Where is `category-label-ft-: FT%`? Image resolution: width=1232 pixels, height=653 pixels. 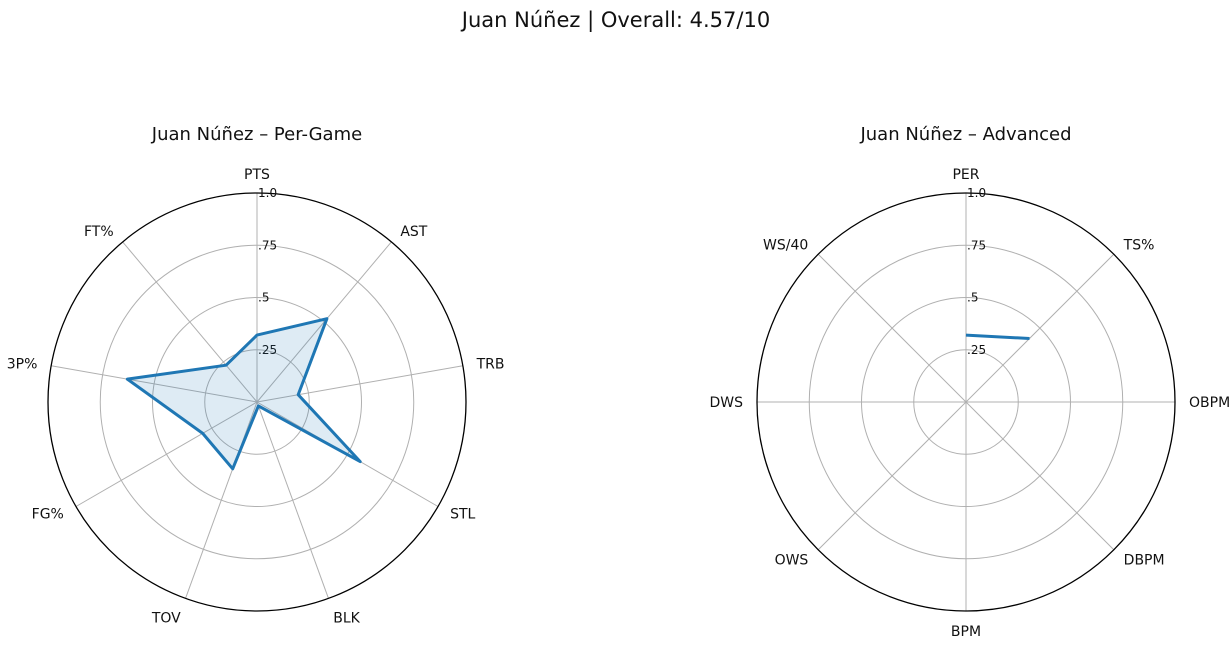 category-label-ft-: FT% is located at coordinates (99, 232).